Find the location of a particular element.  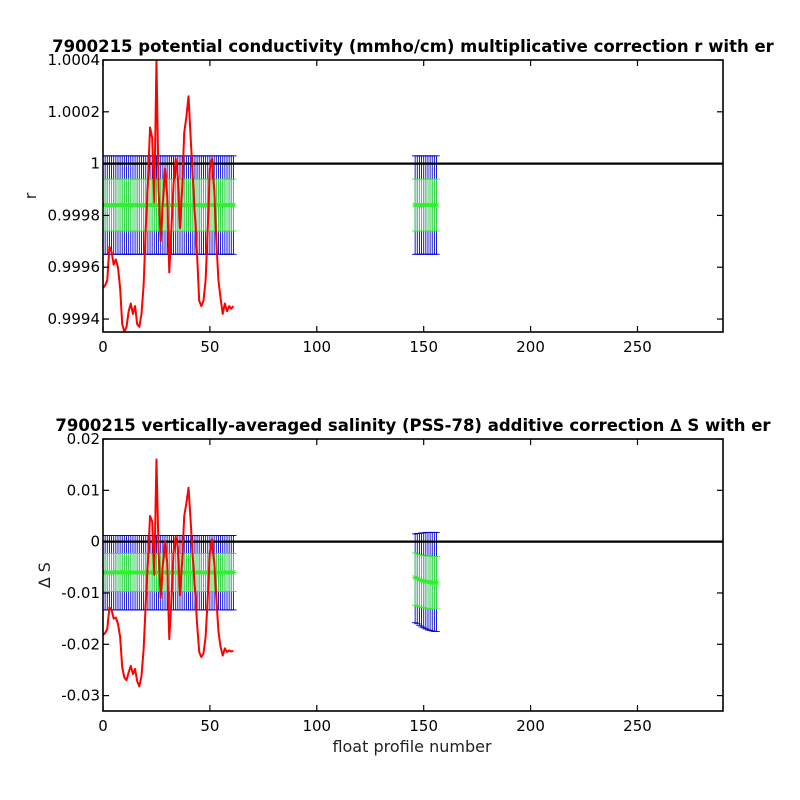

y-tick-label: 1 is located at coordinates (95, 164).